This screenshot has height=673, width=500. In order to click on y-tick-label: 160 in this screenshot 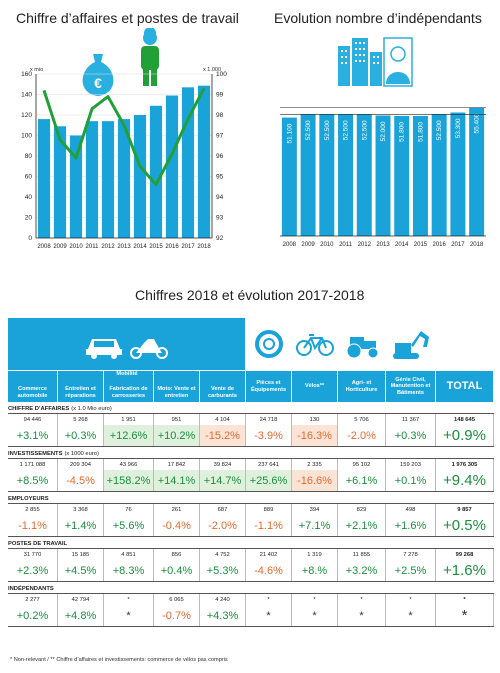, I will do `click(26, 74)`.